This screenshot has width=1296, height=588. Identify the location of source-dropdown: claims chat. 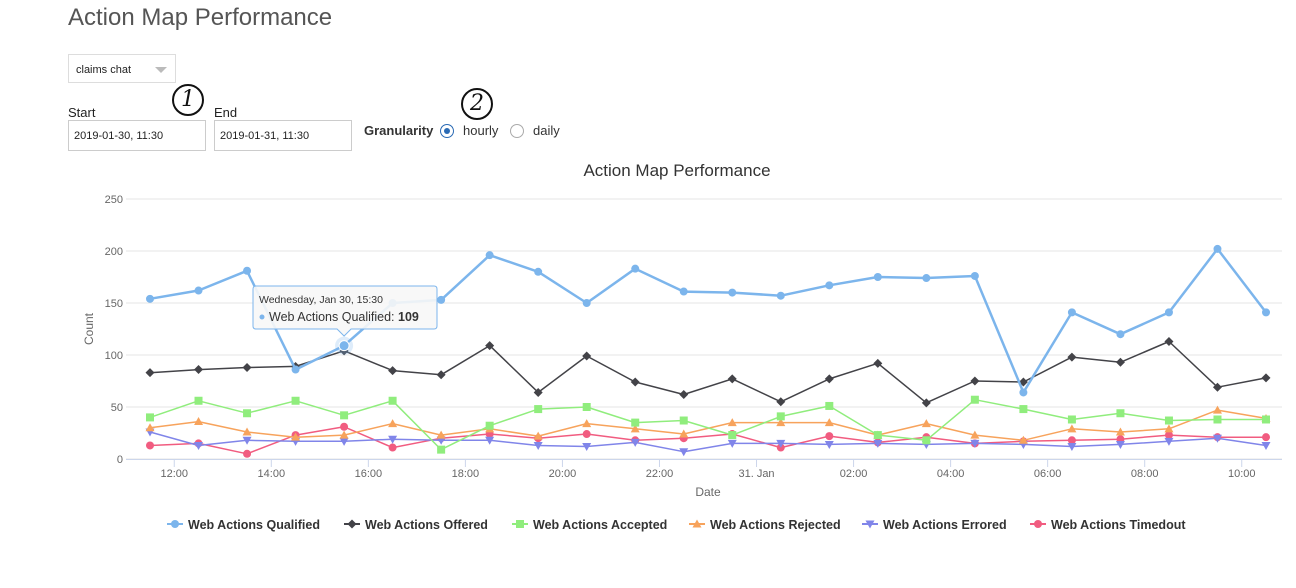
(122, 68).